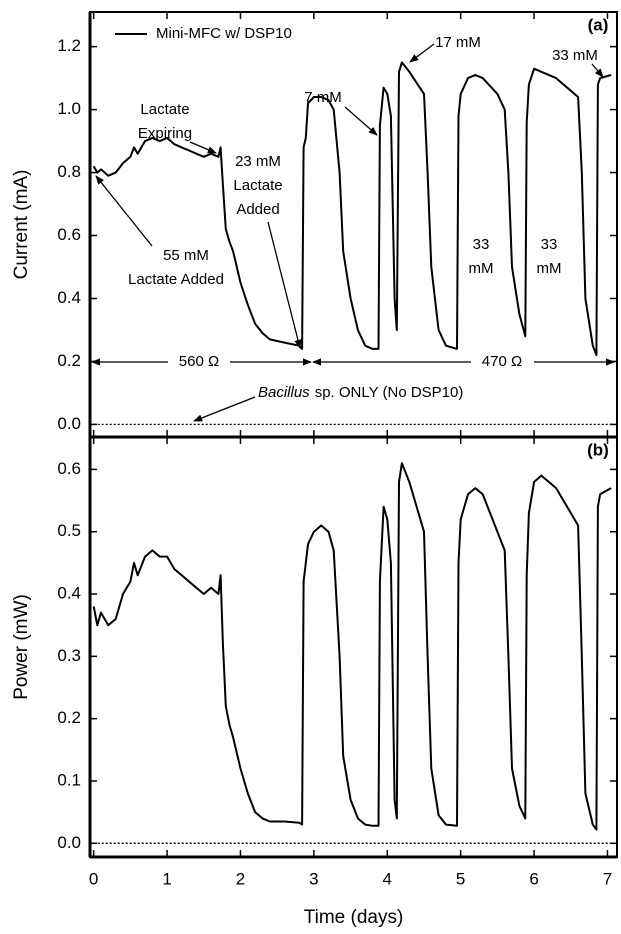 This screenshot has width=621, height=934. I want to click on x-tick-label: 3, so click(313, 878).